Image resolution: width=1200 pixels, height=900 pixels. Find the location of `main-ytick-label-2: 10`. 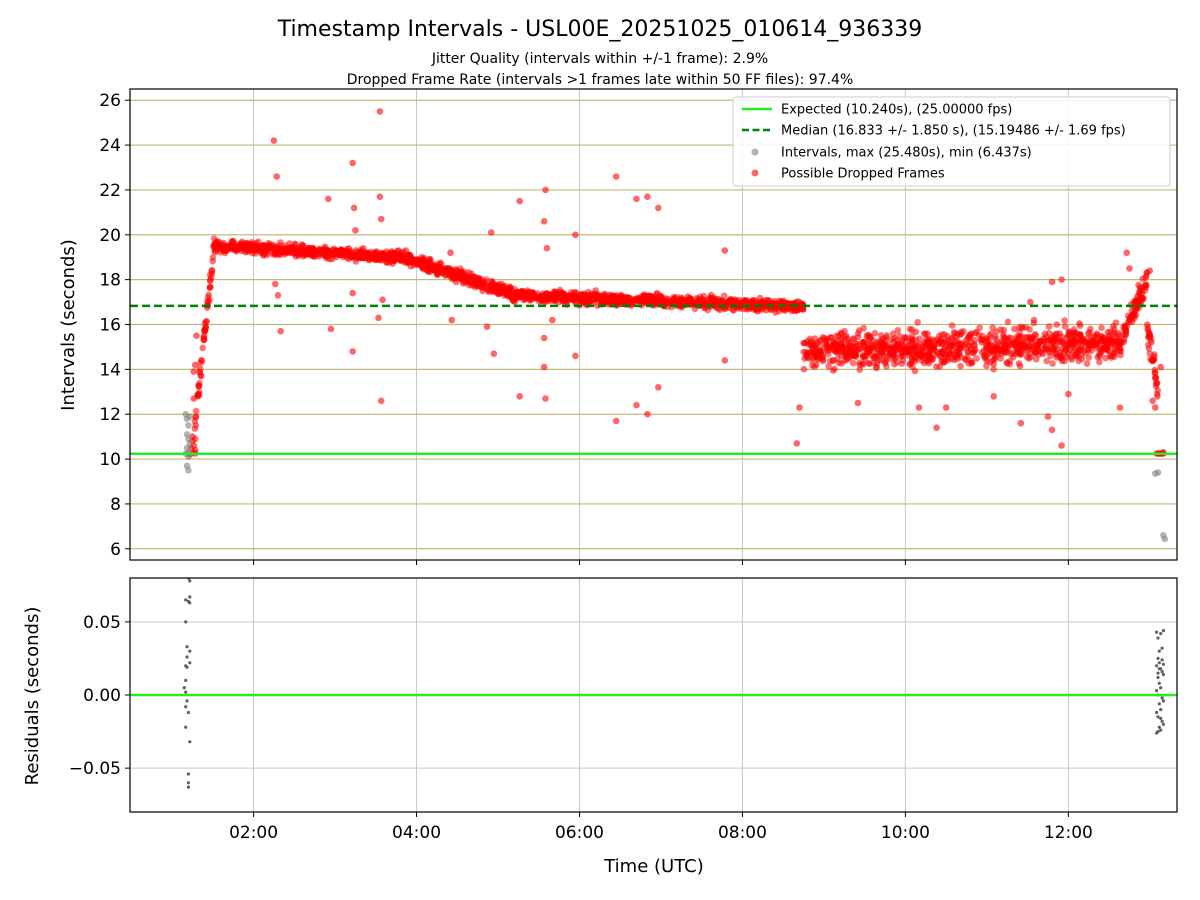

main-ytick-label-2: 10 is located at coordinates (110, 460).